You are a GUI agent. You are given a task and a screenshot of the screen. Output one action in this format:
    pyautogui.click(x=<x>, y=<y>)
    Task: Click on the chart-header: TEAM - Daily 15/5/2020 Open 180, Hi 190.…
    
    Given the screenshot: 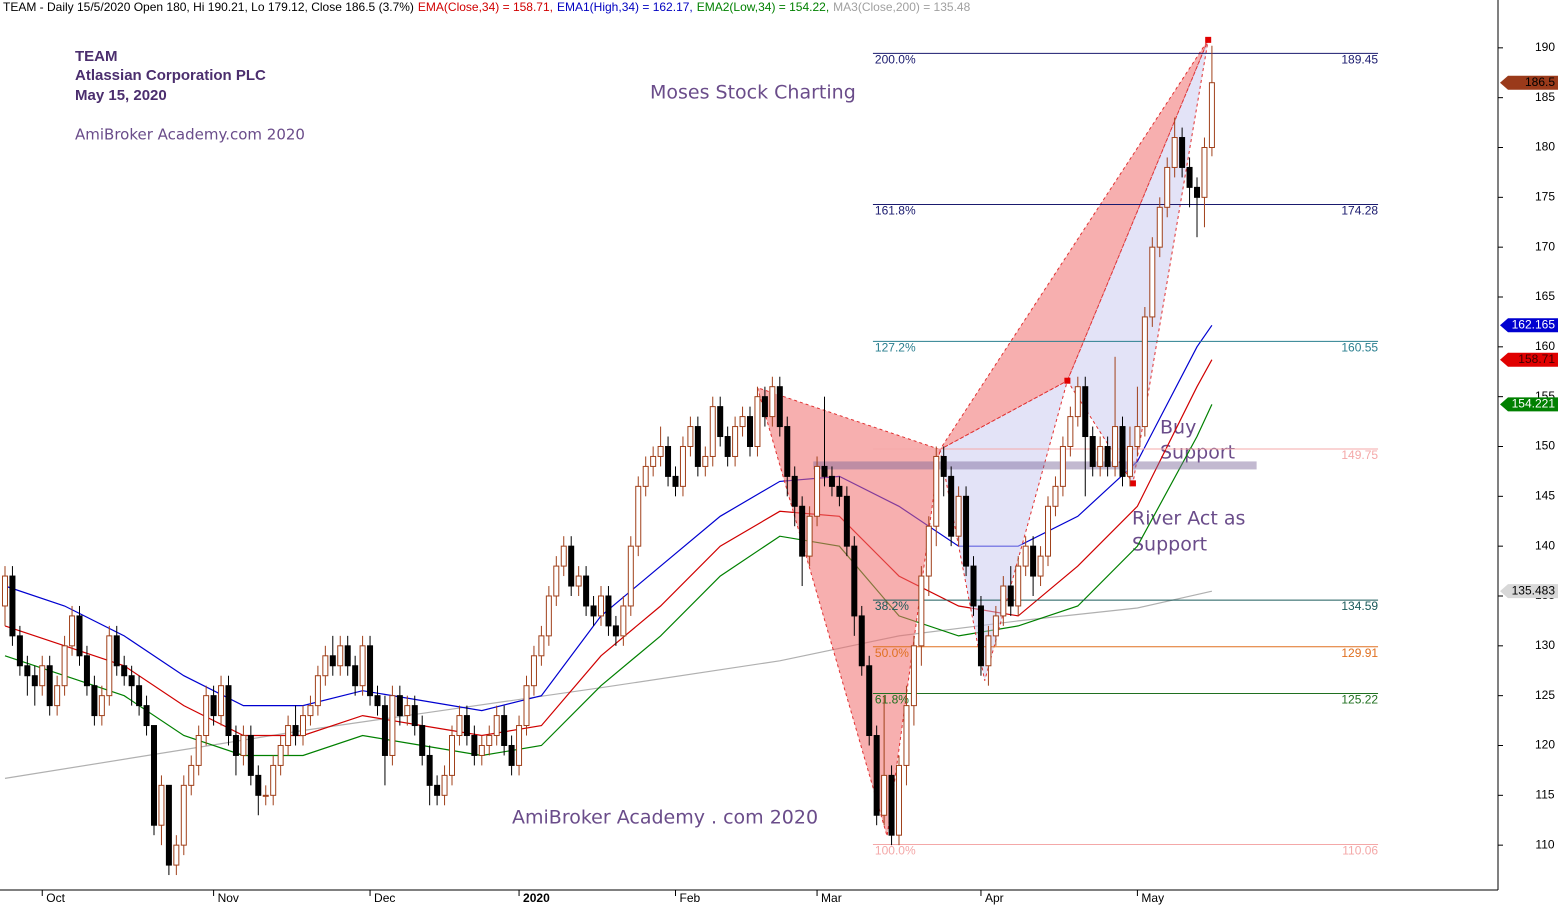 What is the action you would take?
    pyautogui.click(x=487, y=7)
    